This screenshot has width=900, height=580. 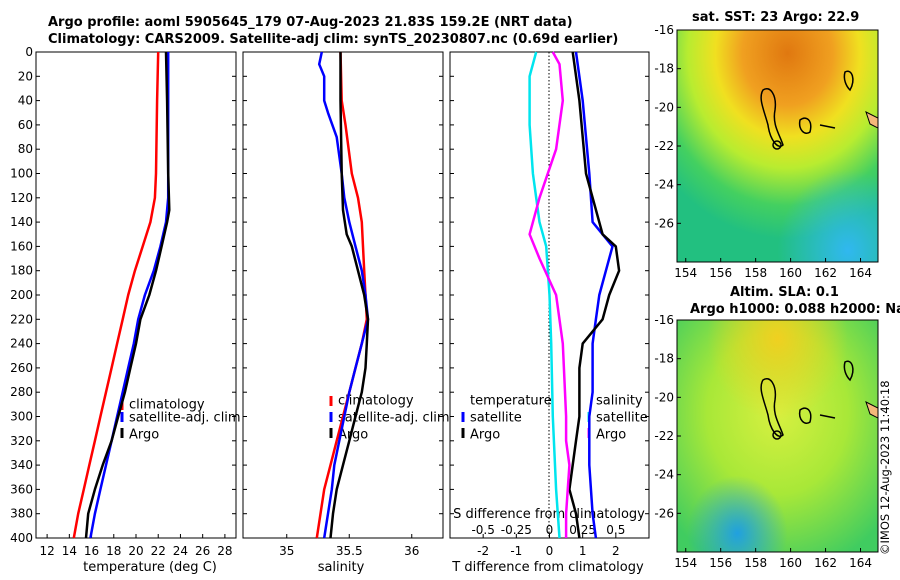 What do you see at coordinates (180, 420) in the screenshot?
I see `temperature-legend: climatology satellite-adj. clim Argo` at bounding box center [180, 420].